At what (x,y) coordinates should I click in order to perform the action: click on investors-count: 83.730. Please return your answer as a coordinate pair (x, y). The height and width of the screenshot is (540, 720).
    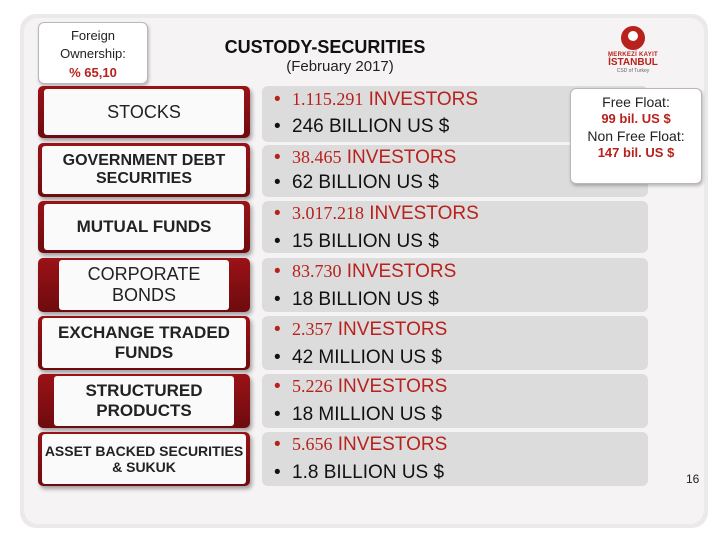
    Looking at the image, I should click on (317, 271).